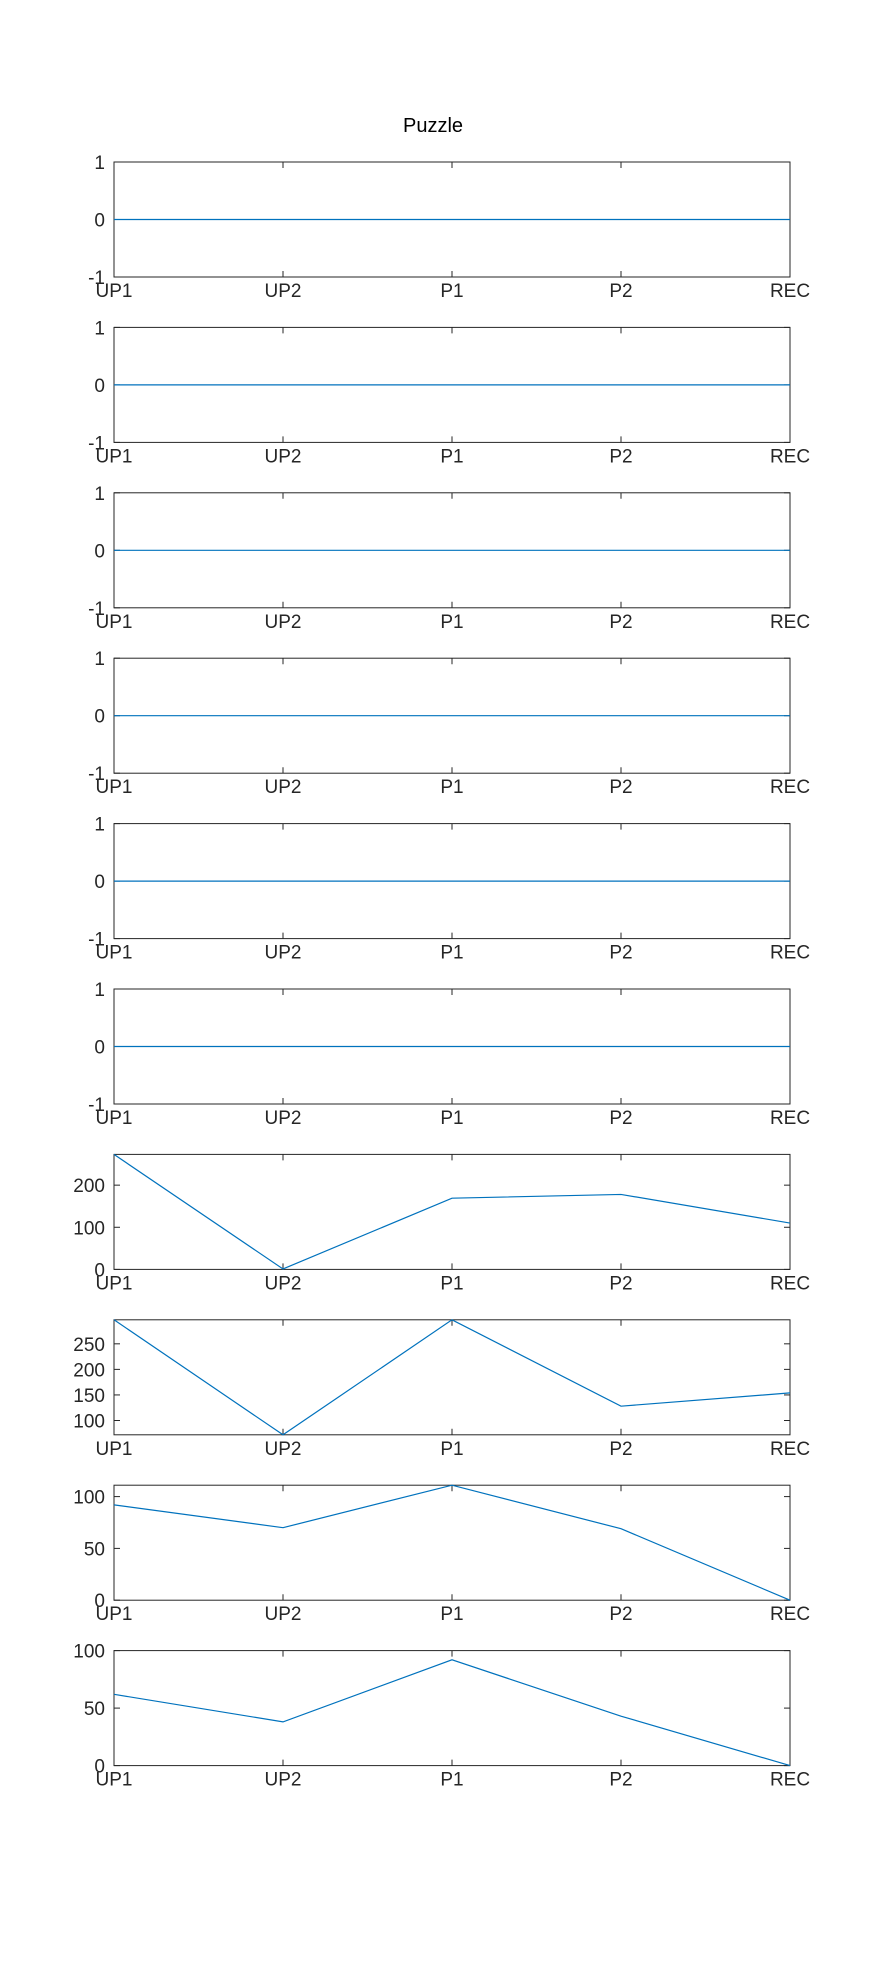  I want to click on subplot-8: UP1 UP2 P1 P2 REC 100 150 200 250, so click(441, 1389).